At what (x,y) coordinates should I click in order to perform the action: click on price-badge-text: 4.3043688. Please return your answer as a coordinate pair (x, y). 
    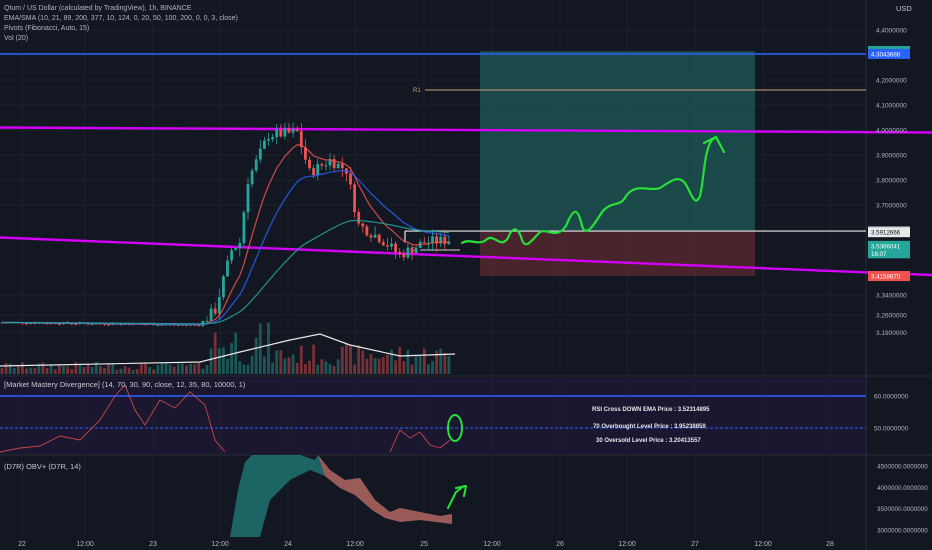
    Looking at the image, I should click on (886, 54).